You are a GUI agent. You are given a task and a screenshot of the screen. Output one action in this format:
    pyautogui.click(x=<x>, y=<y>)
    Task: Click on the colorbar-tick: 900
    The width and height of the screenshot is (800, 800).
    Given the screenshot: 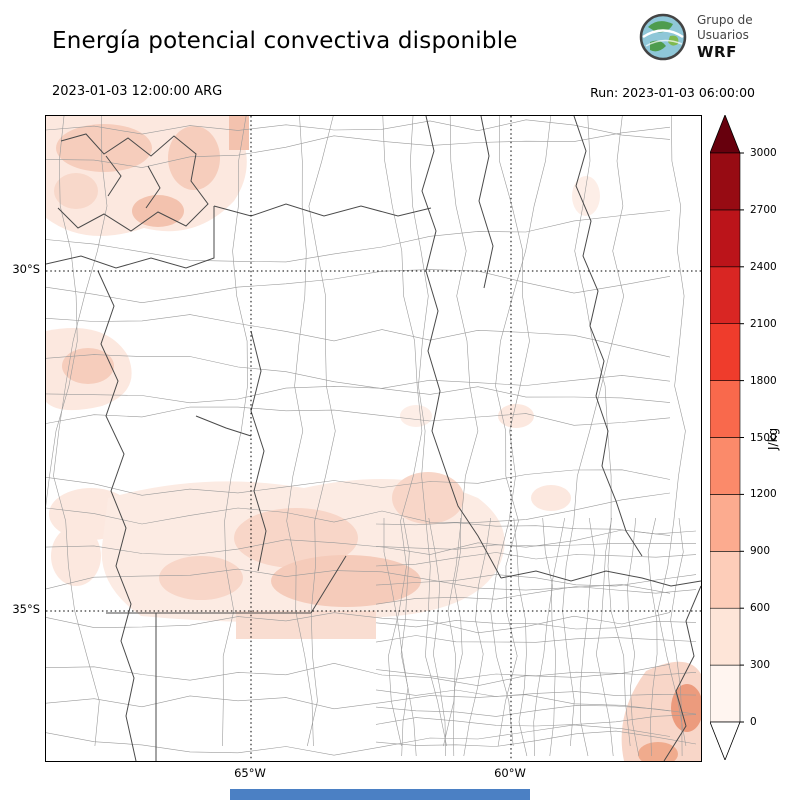 What is the action you would take?
    pyautogui.click(x=760, y=551)
    